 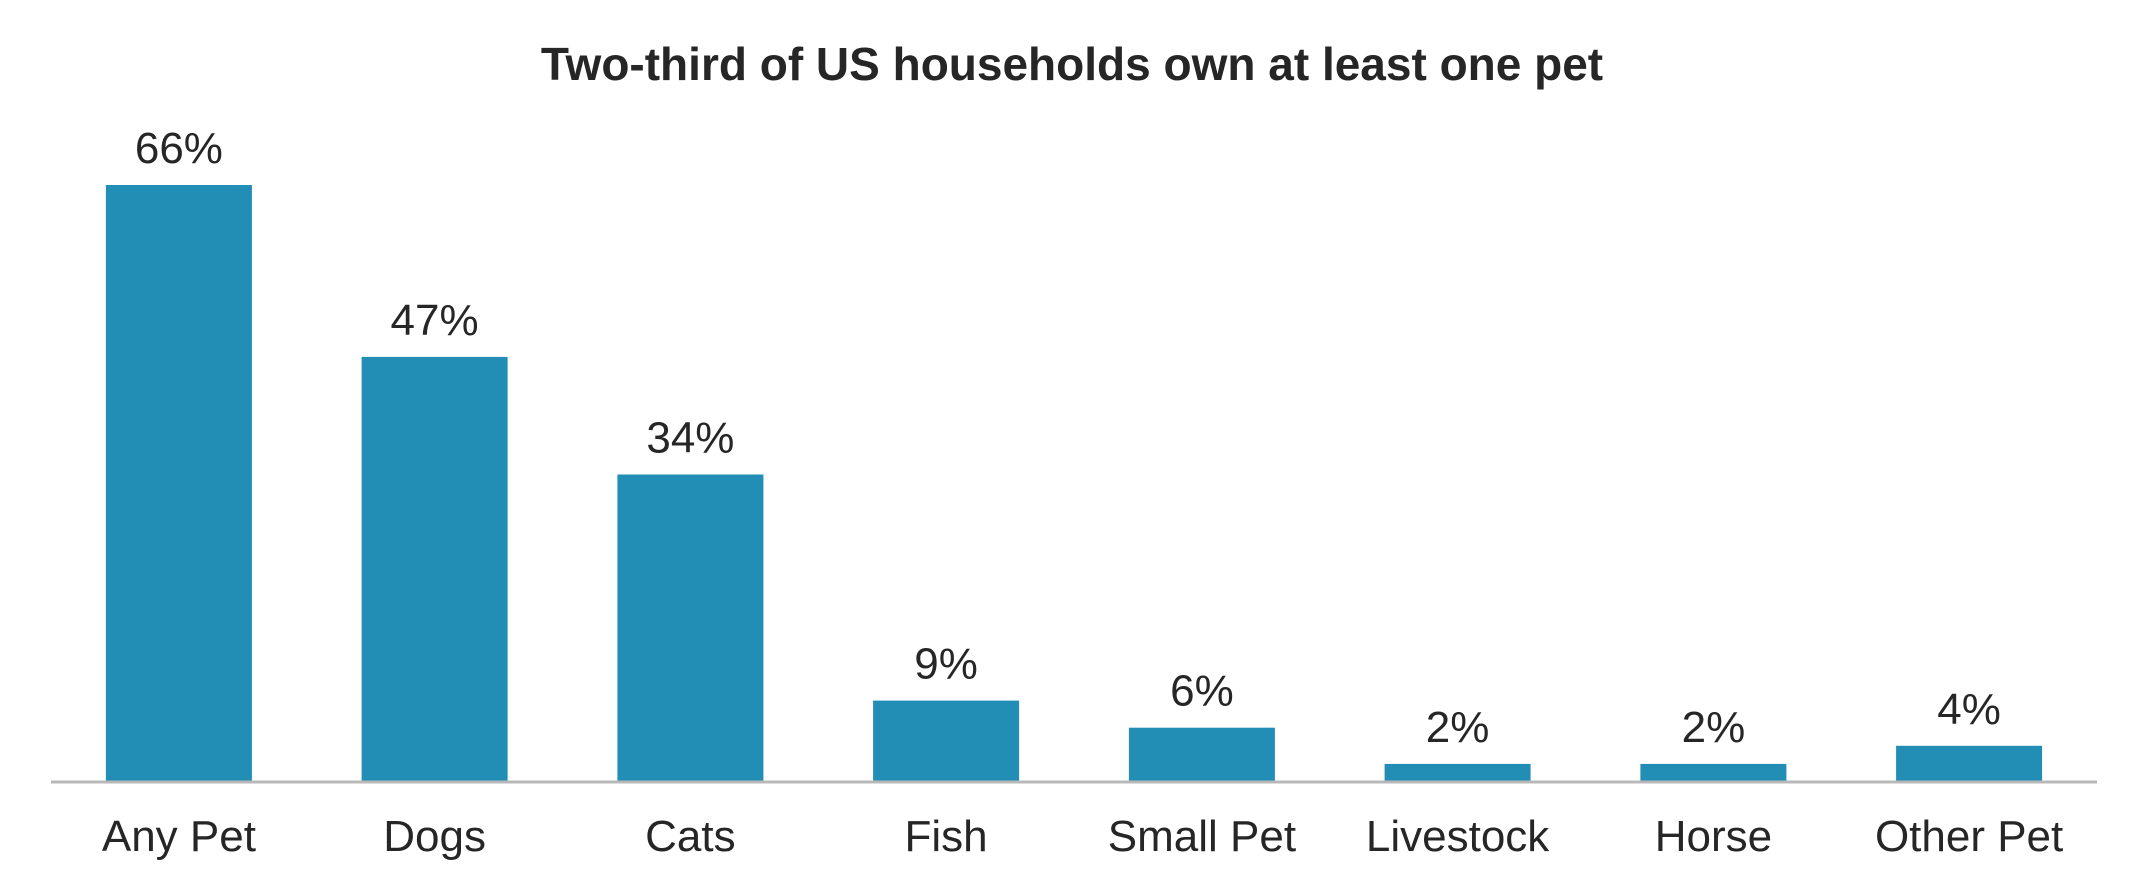 What do you see at coordinates (1969, 709) in the screenshot?
I see `data-label-other-pet: 4%` at bounding box center [1969, 709].